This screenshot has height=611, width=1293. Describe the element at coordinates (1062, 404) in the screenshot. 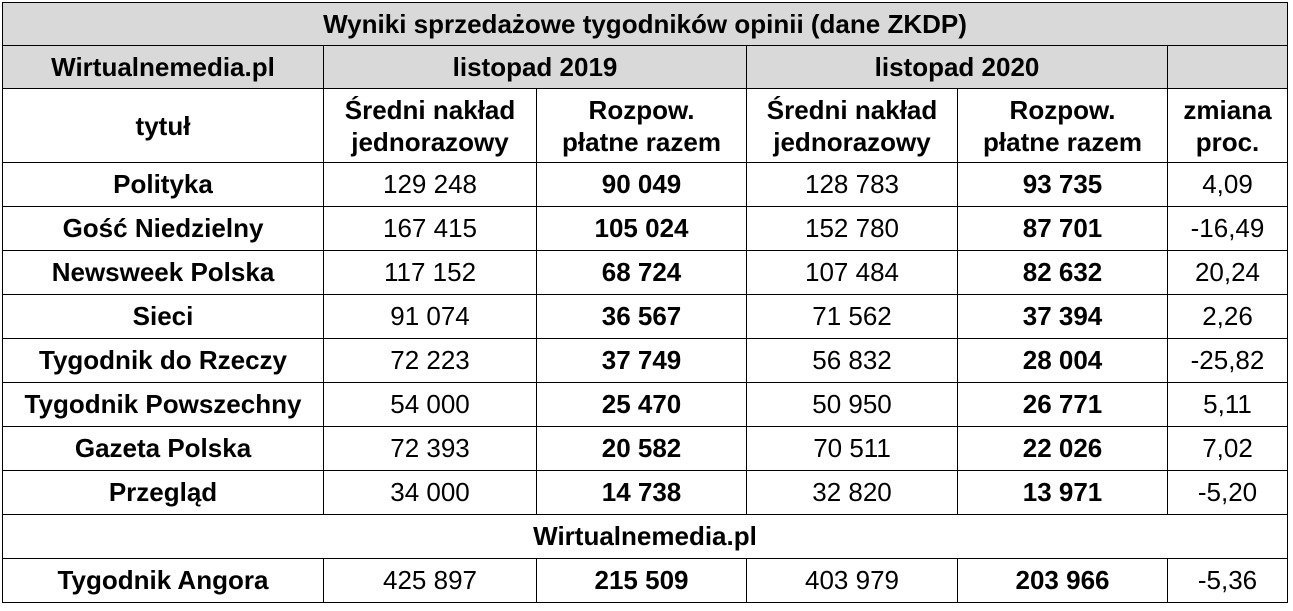

I see `paid-2020-cell: 26 771` at that location.